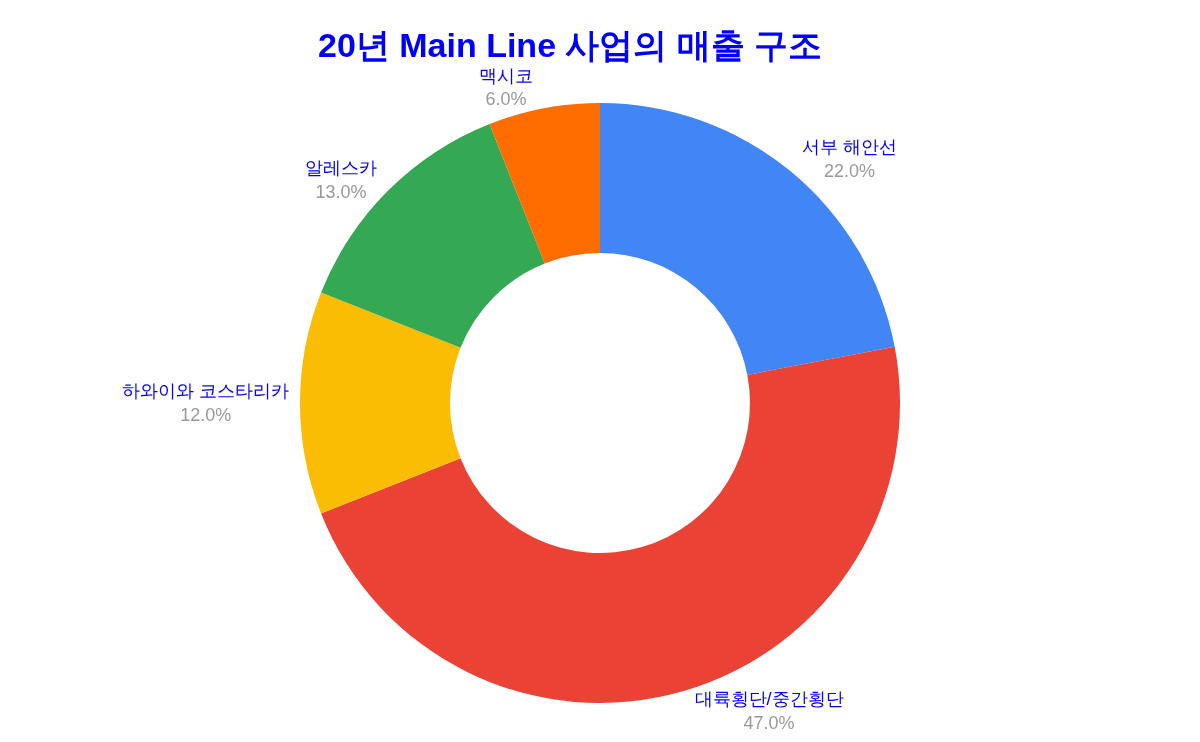 This screenshot has width=1200, height=742. What do you see at coordinates (769, 699) in the screenshot?
I see `slice-label: 대륙횡단/중간횡단` at bounding box center [769, 699].